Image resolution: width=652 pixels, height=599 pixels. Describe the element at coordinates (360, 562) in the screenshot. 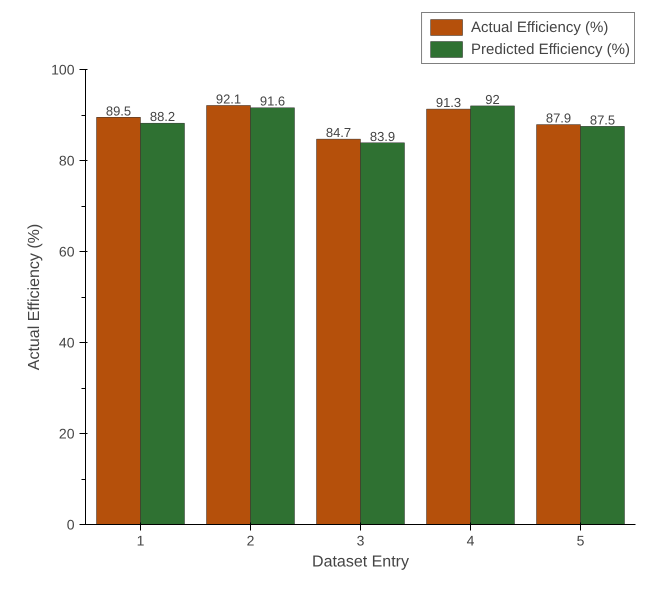

I see `x-axis-title: Dataset Entry` at that location.